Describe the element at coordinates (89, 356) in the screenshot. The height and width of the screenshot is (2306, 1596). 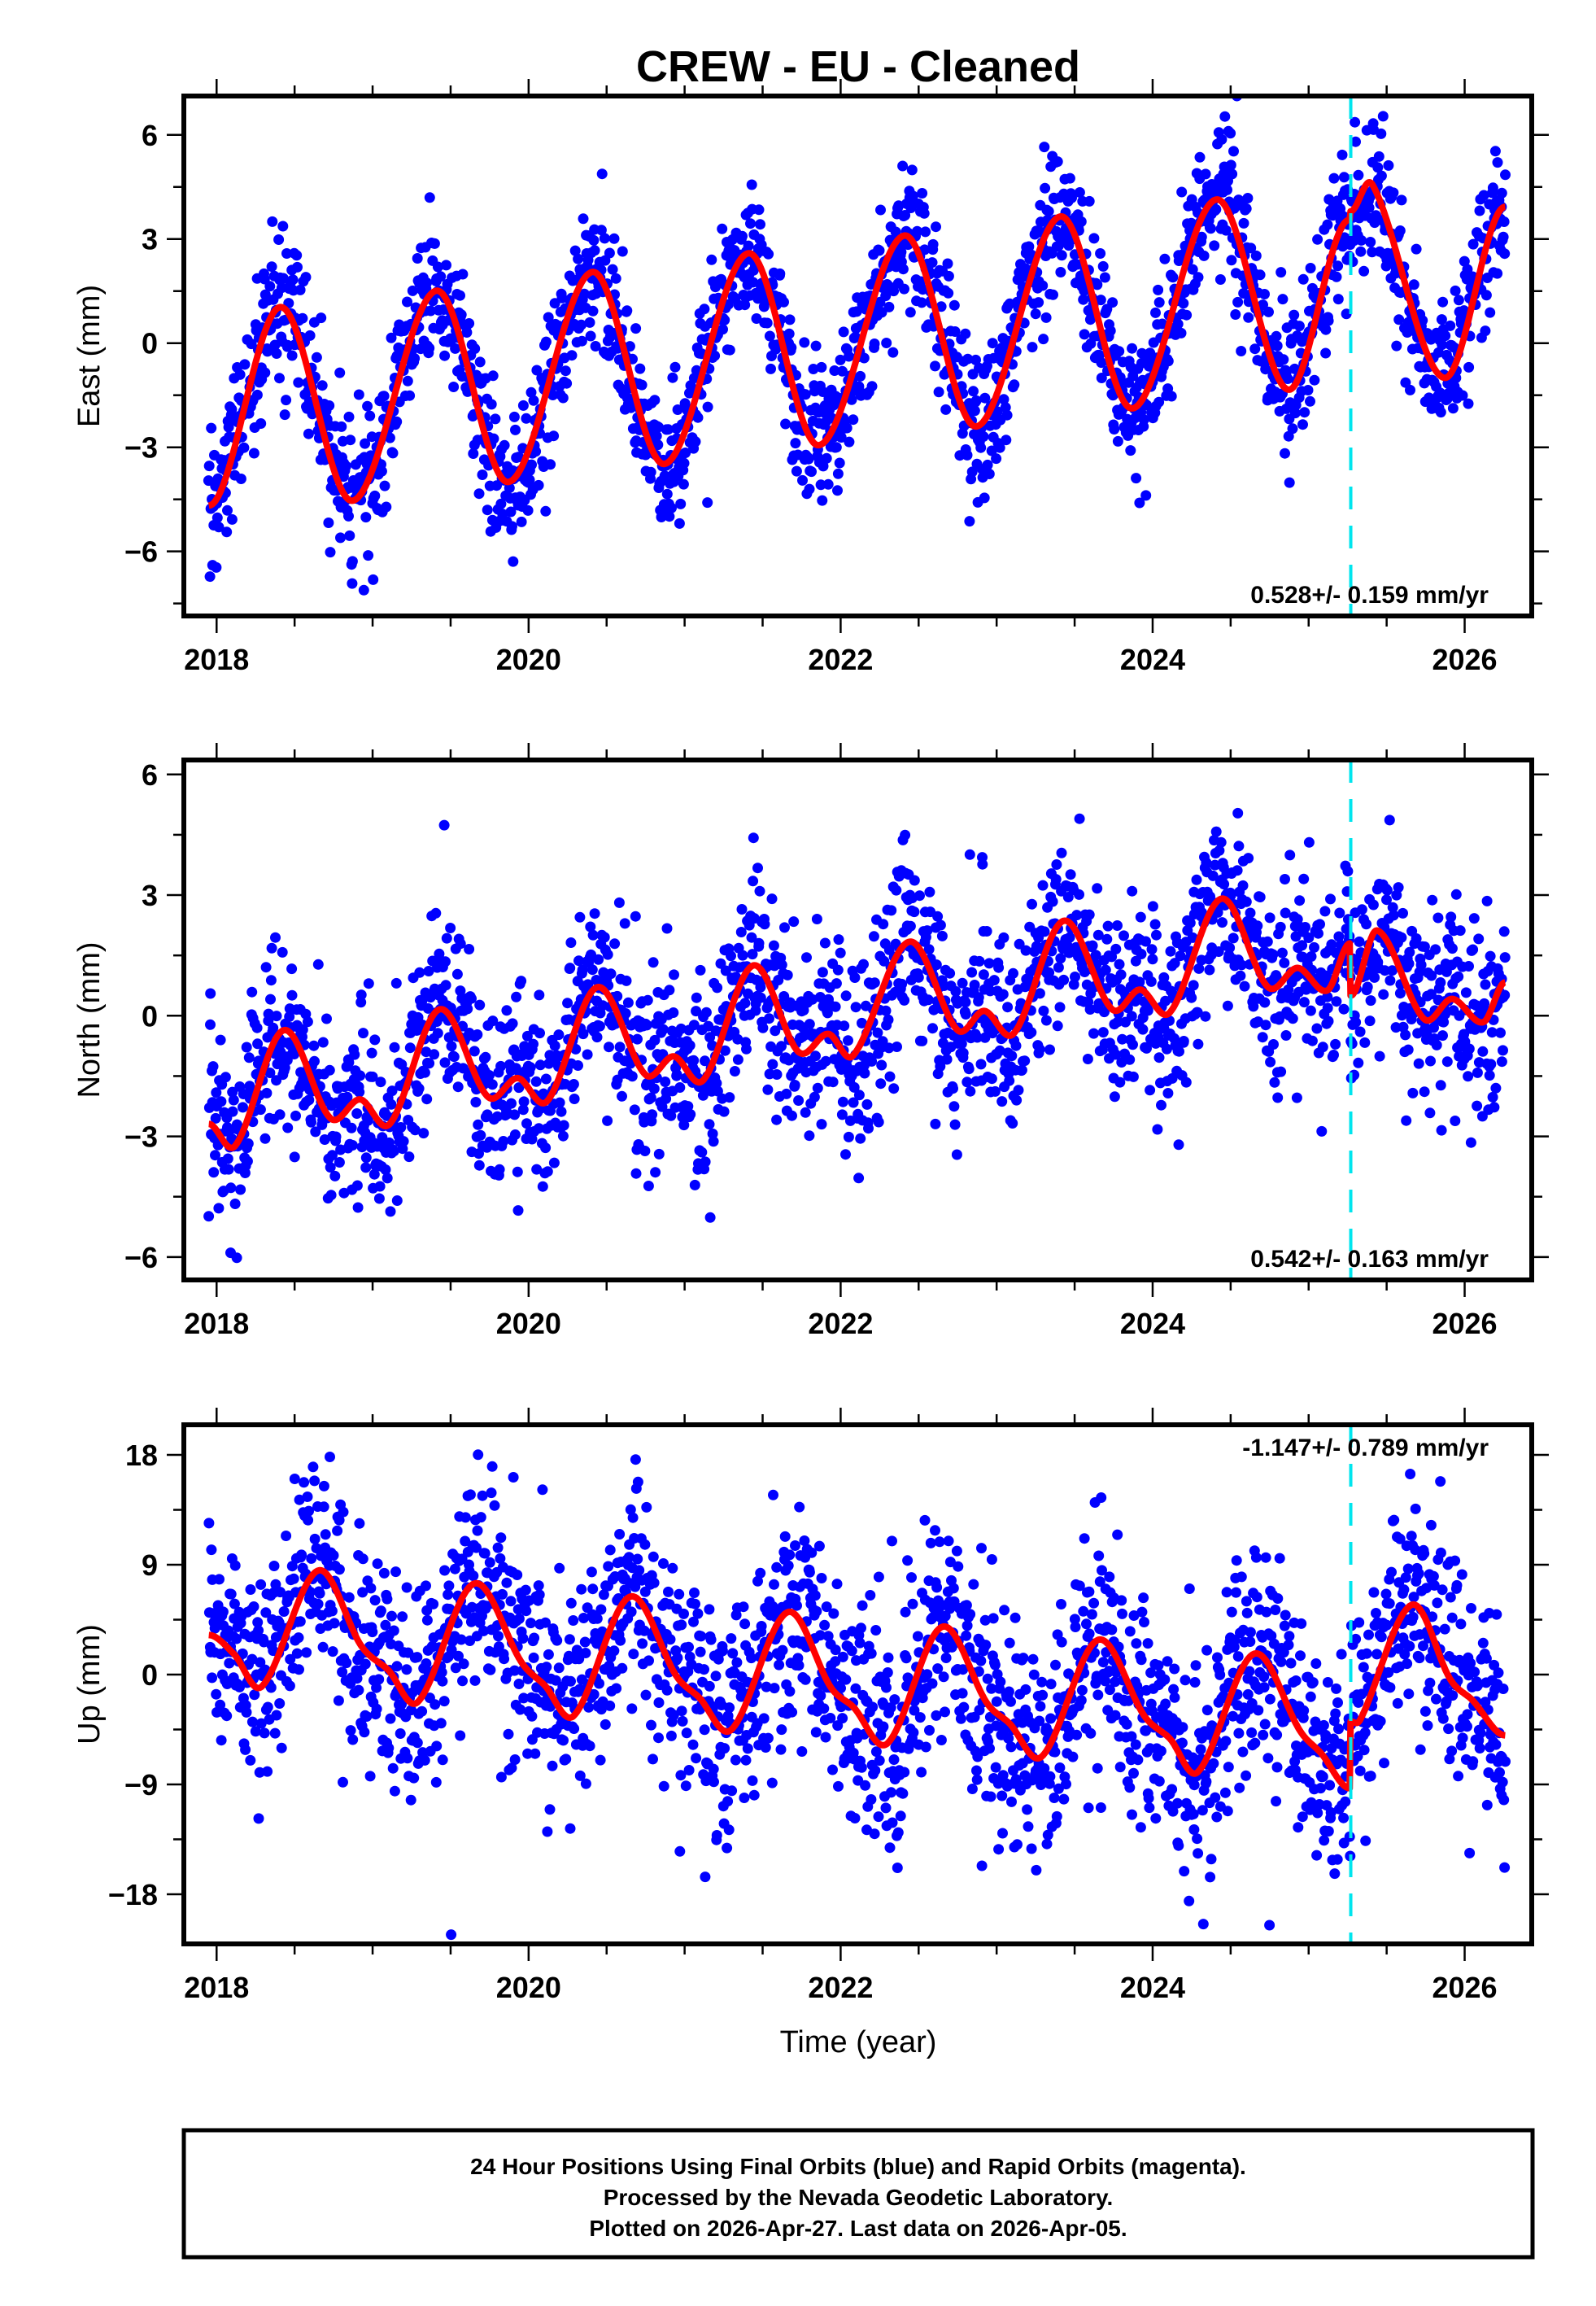
I see `east-y-axis-label: East (mm)` at that location.